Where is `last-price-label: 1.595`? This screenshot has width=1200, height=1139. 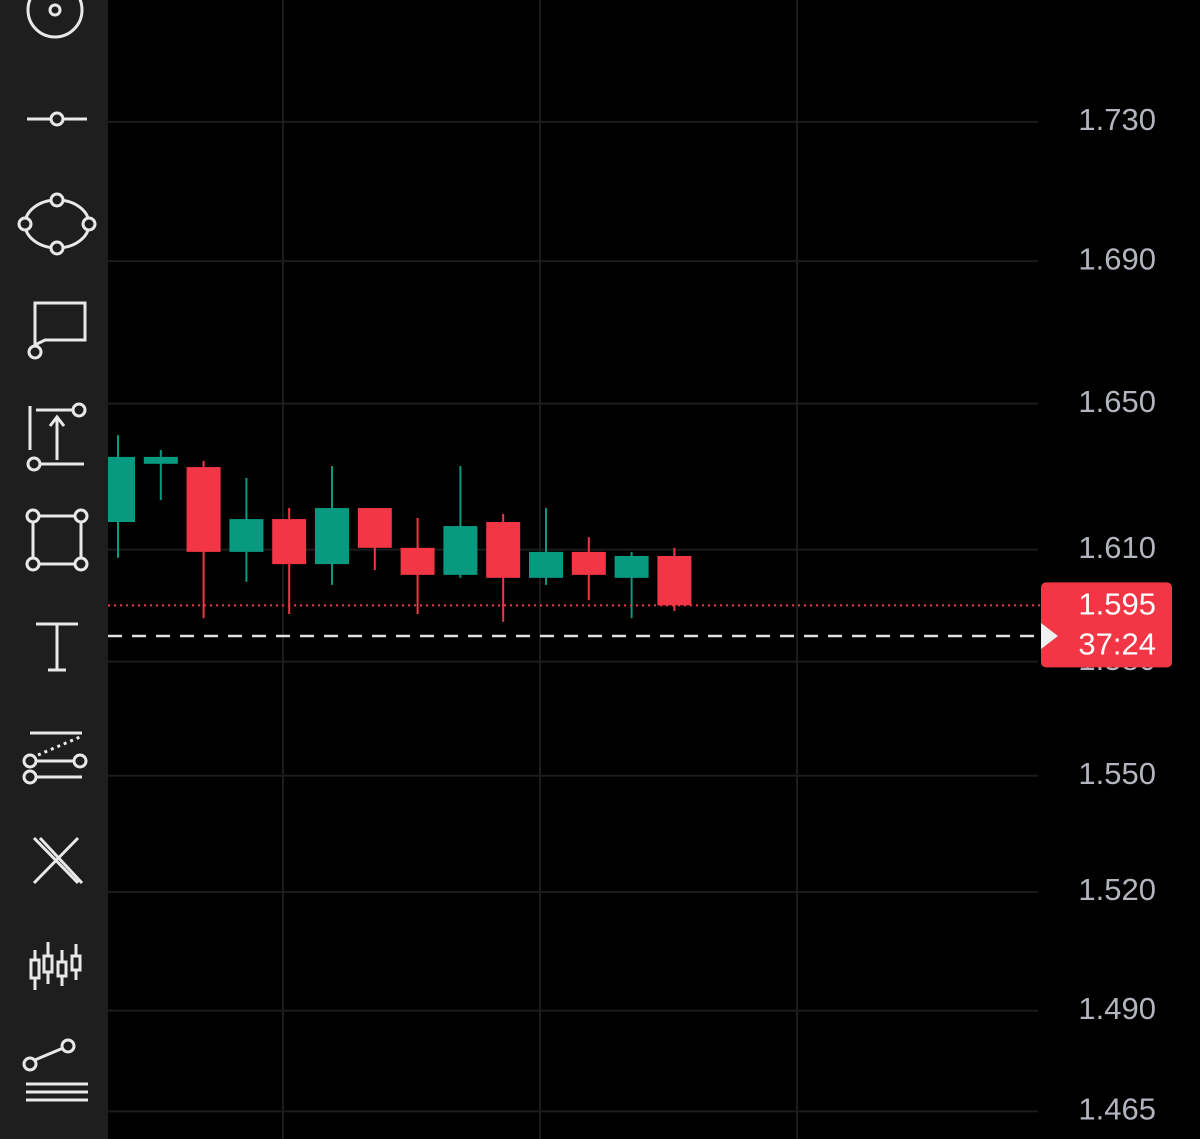
last-price-label: 1.595 is located at coordinates (1117, 604).